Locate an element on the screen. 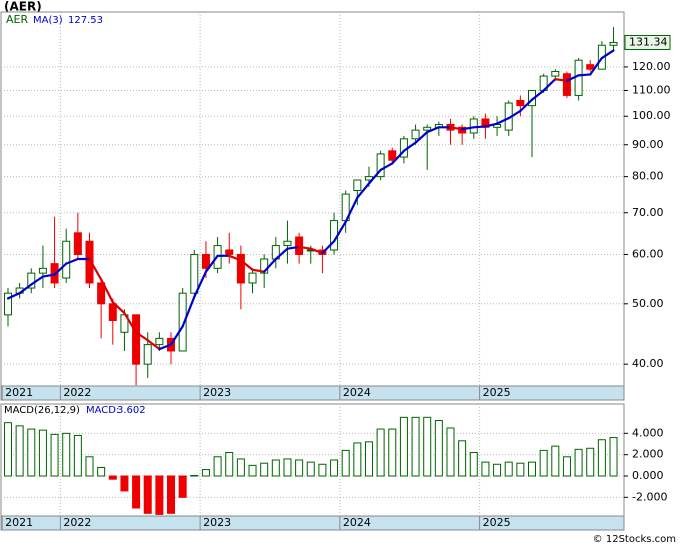 The width and height of the screenshot is (680, 546). y-tick-label: 40.00 is located at coordinates (648, 363).